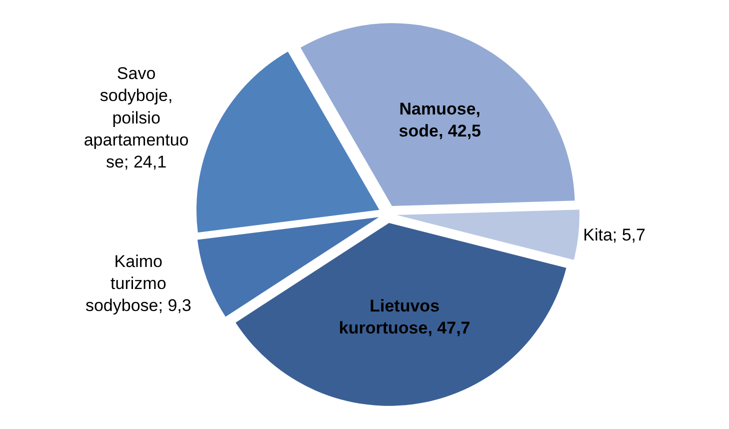  What do you see at coordinates (614, 235) in the screenshot?
I see `slice-label: Kita; 5,7` at bounding box center [614, 235].